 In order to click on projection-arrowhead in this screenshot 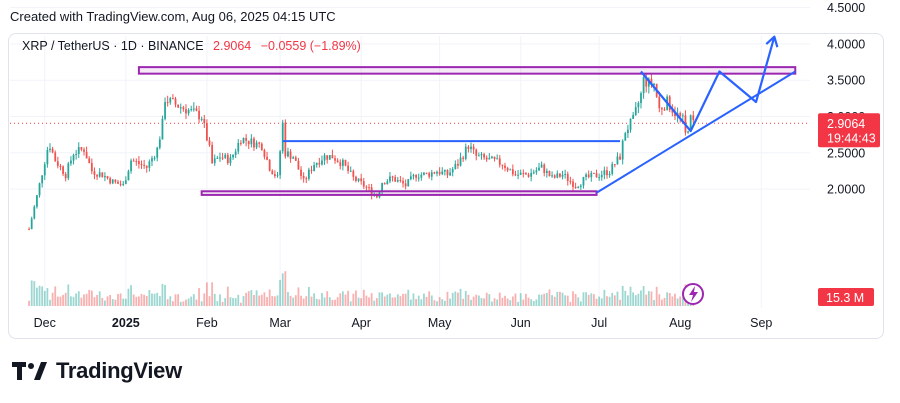, I will do `click(772, 41)`.